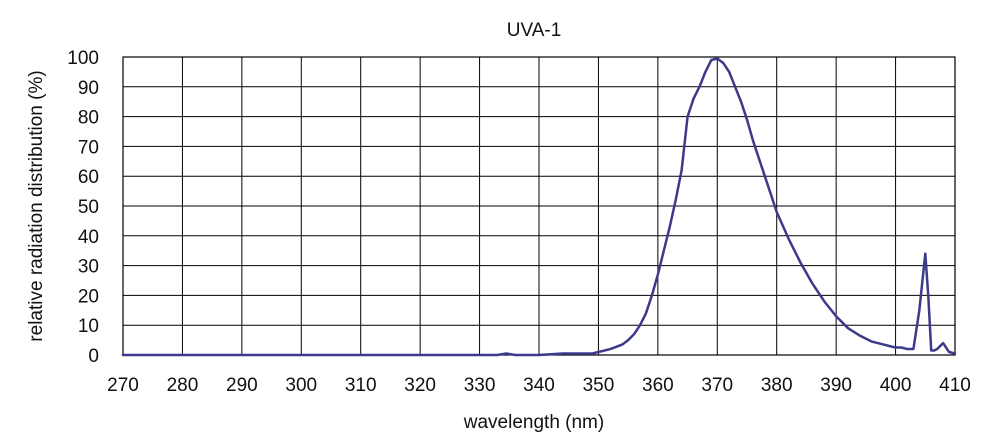  Describe the element at coordinates (658, 385) in the screenshot. I see `x-tick-label: 360` at that location.